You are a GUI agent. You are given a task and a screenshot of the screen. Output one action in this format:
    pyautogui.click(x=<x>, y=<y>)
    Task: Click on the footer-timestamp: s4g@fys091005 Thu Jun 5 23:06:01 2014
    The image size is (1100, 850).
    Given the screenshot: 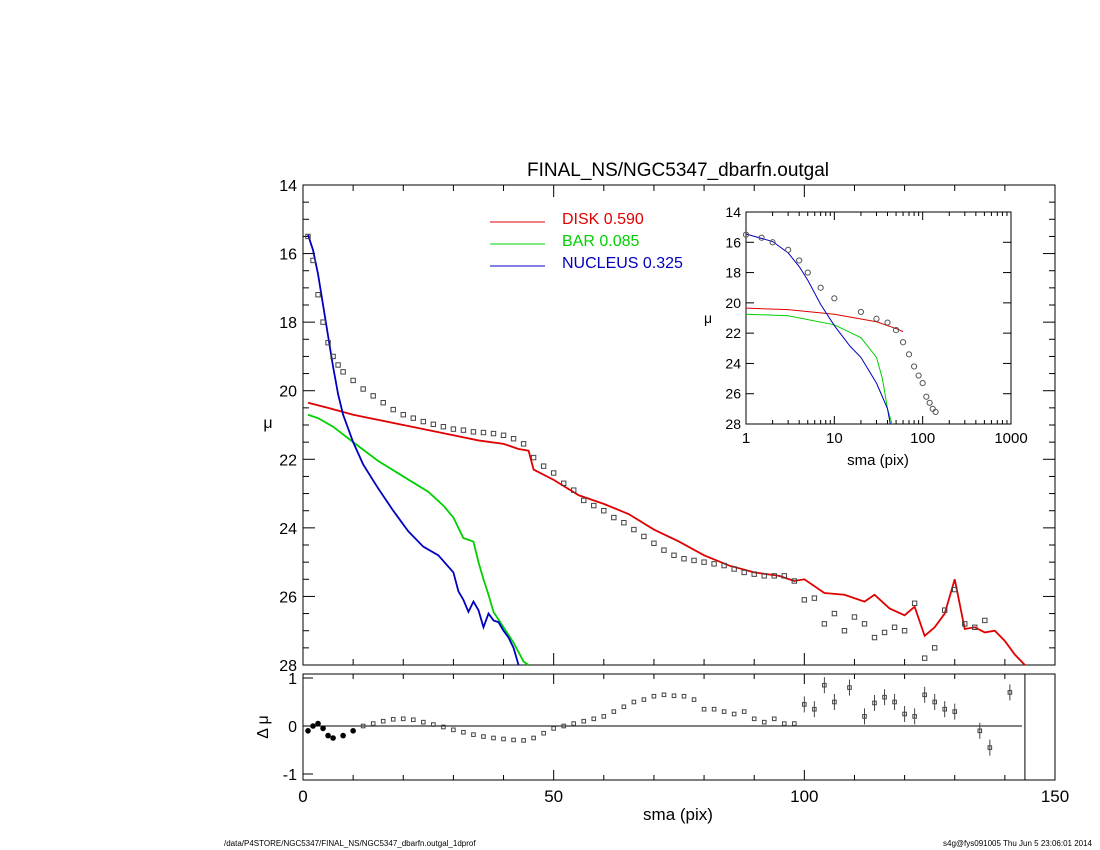 What is the action you would take?
    pyautogui.click(x=1017, y=843)
    